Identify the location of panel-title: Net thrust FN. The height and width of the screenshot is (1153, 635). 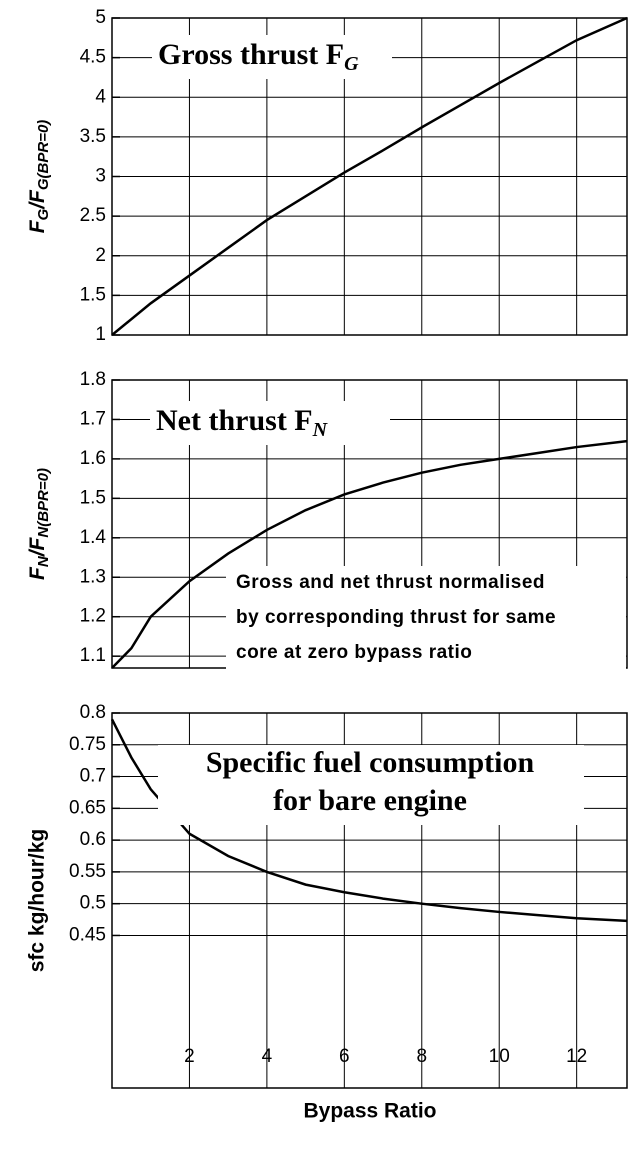
(242, 422).